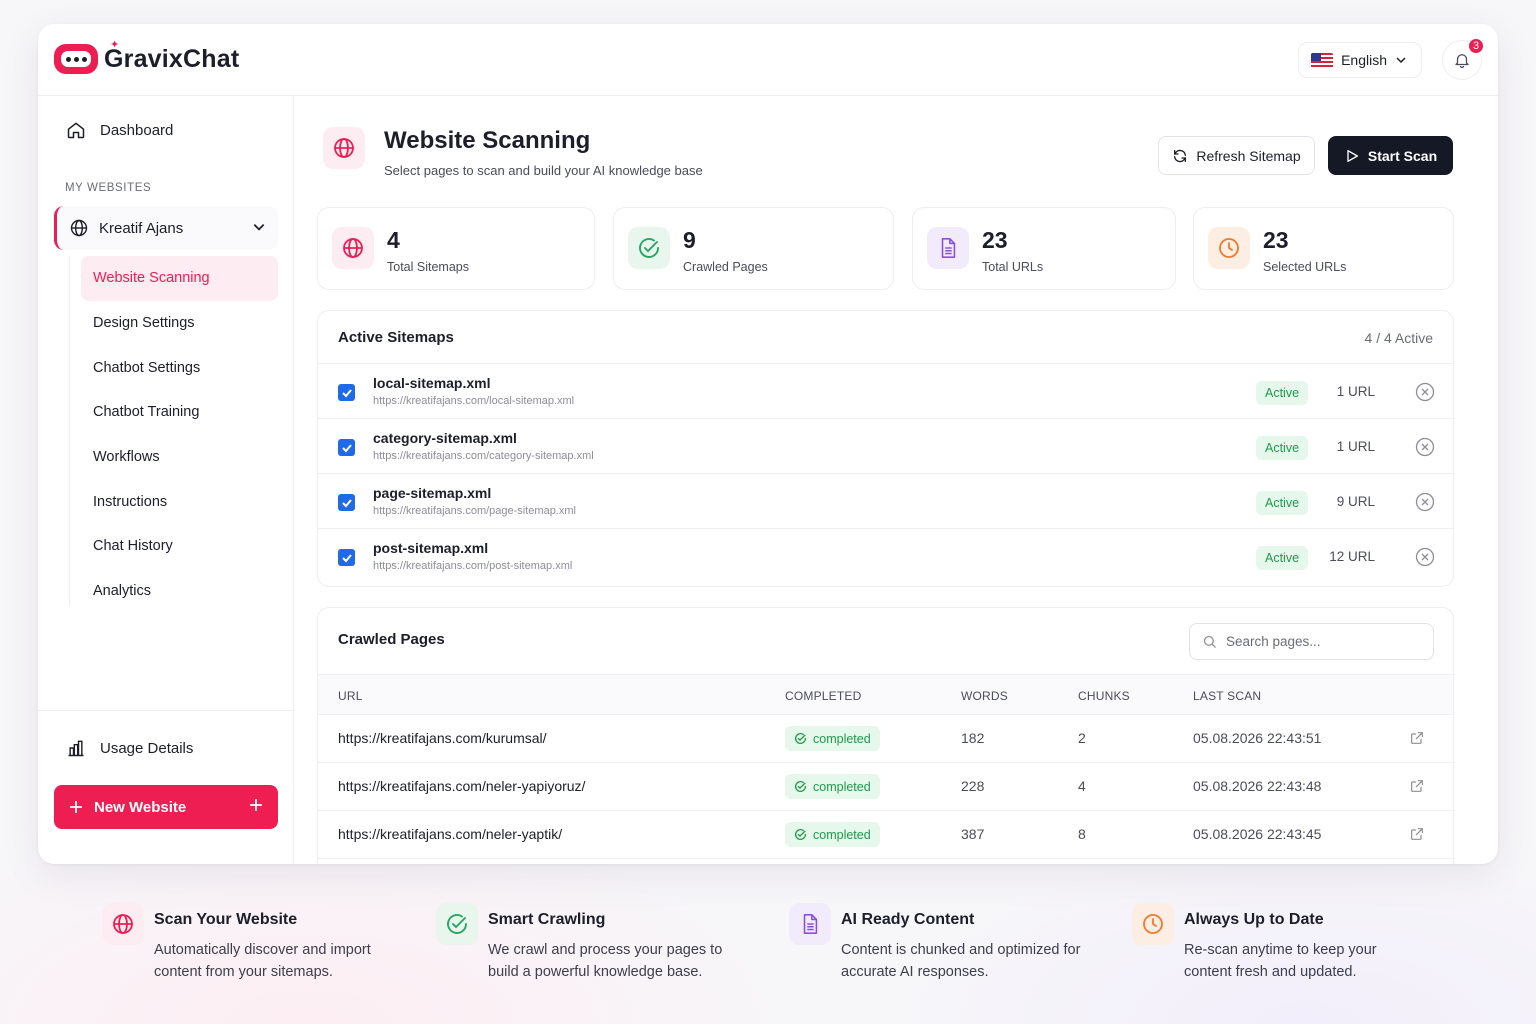 The width and height of the screenshot is (1536, 1024). What do you see at coordinates (1209, 641) in the screenshot?
I see `search-icon` at bounding box center [1209, 641].